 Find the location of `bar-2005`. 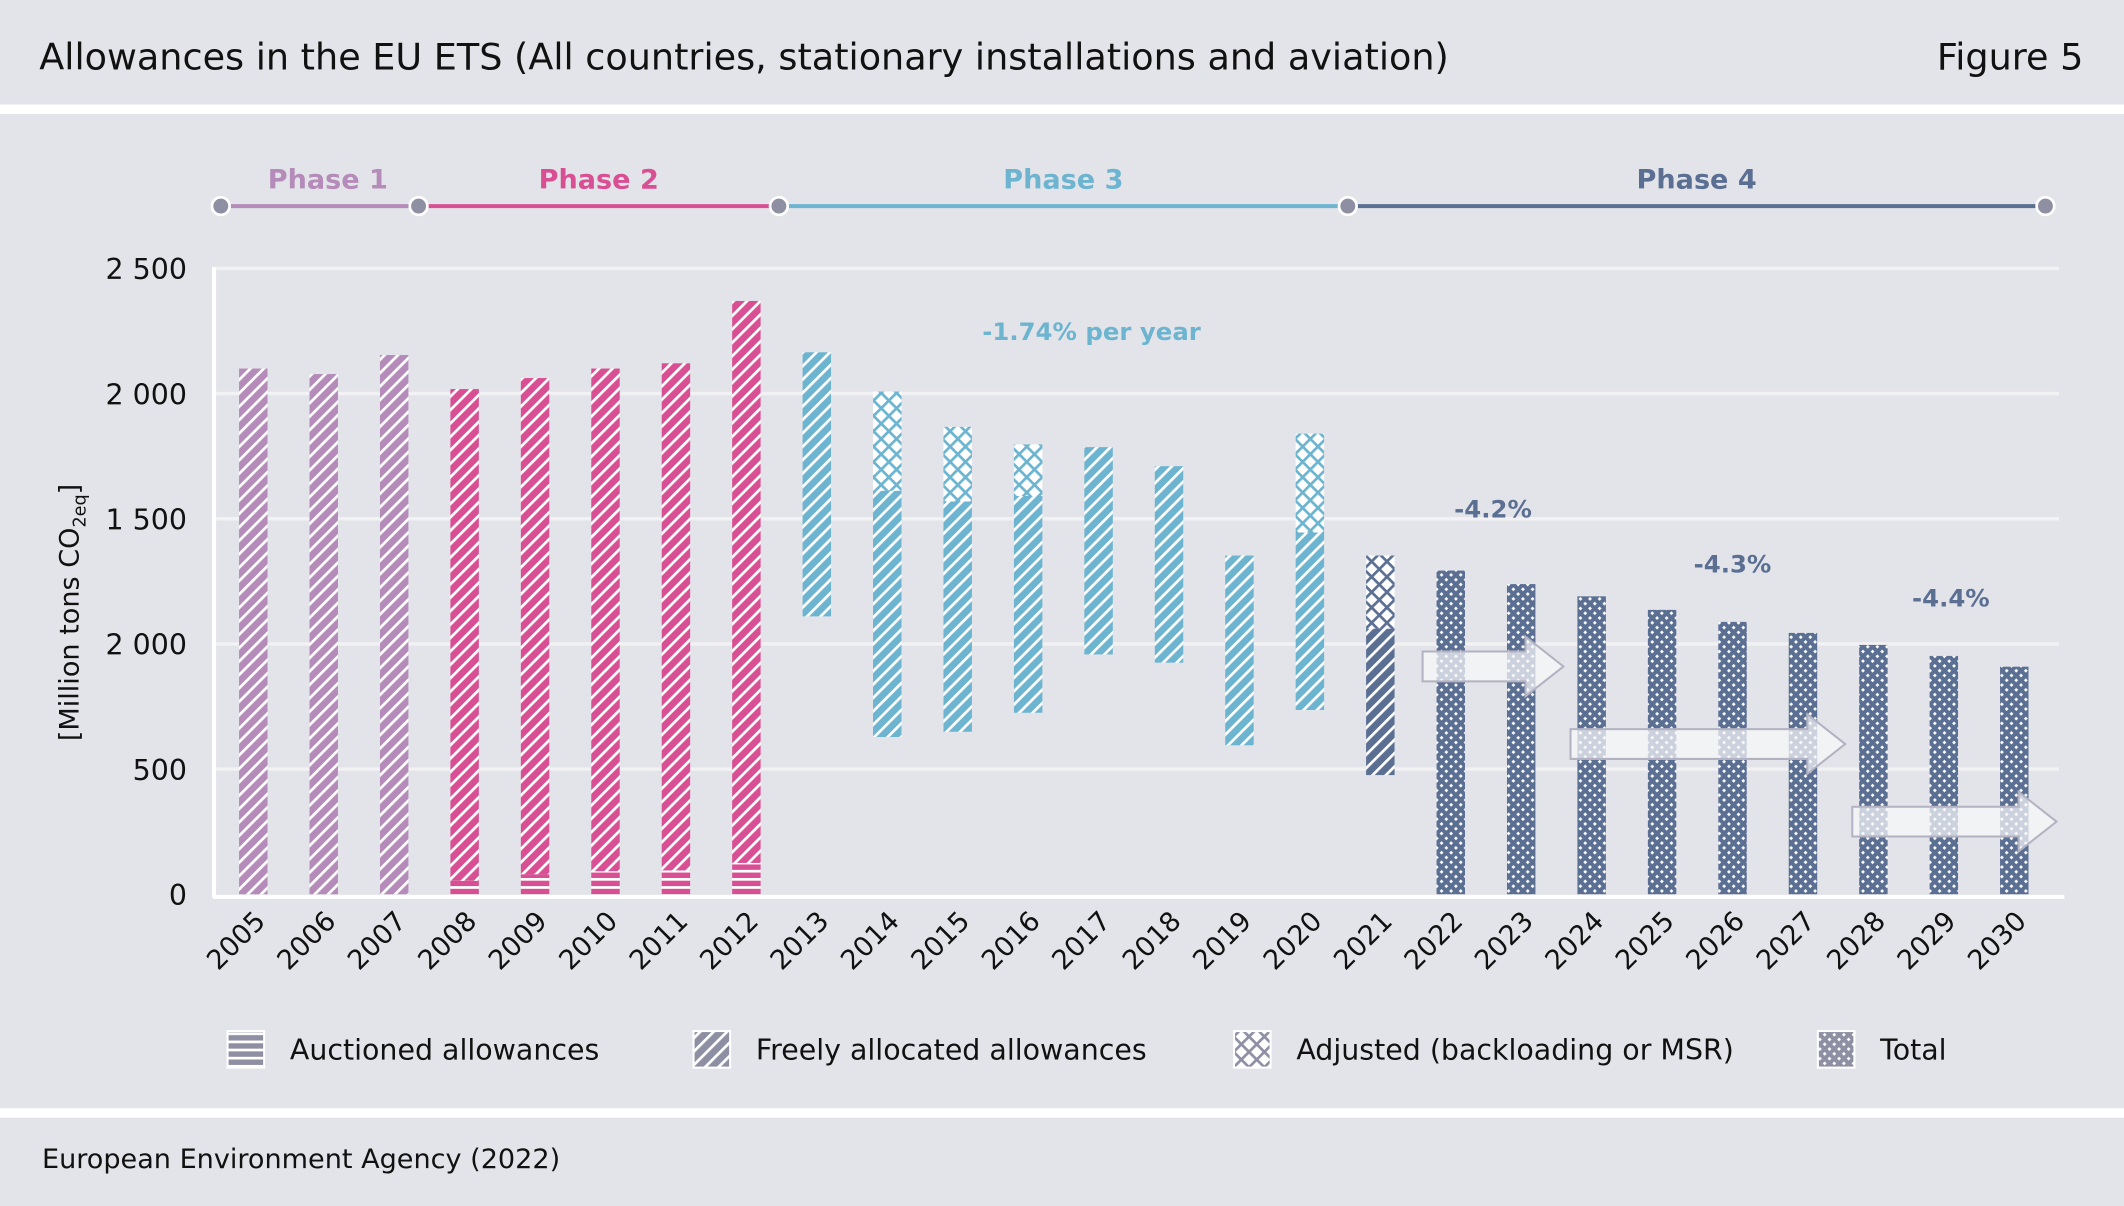

bar-2005 is located at coordinates (253, 631).